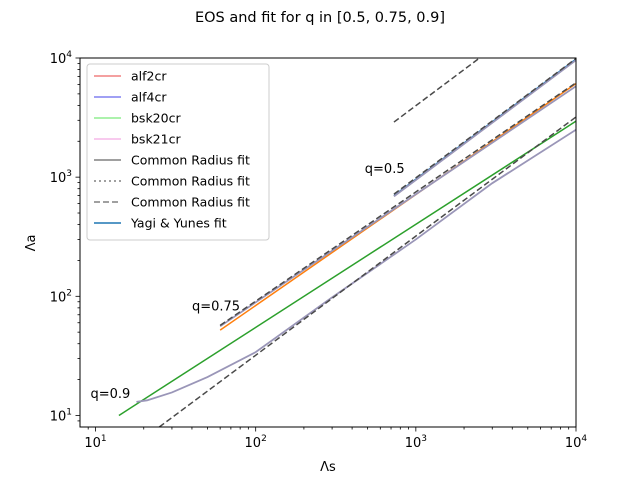  I want to click on y-tick-label: 104, so click(61, 58).